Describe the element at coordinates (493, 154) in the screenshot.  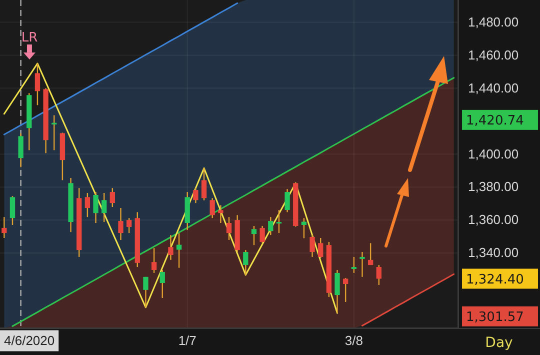
I see `y-tick-label: 1,400.00` at that location.